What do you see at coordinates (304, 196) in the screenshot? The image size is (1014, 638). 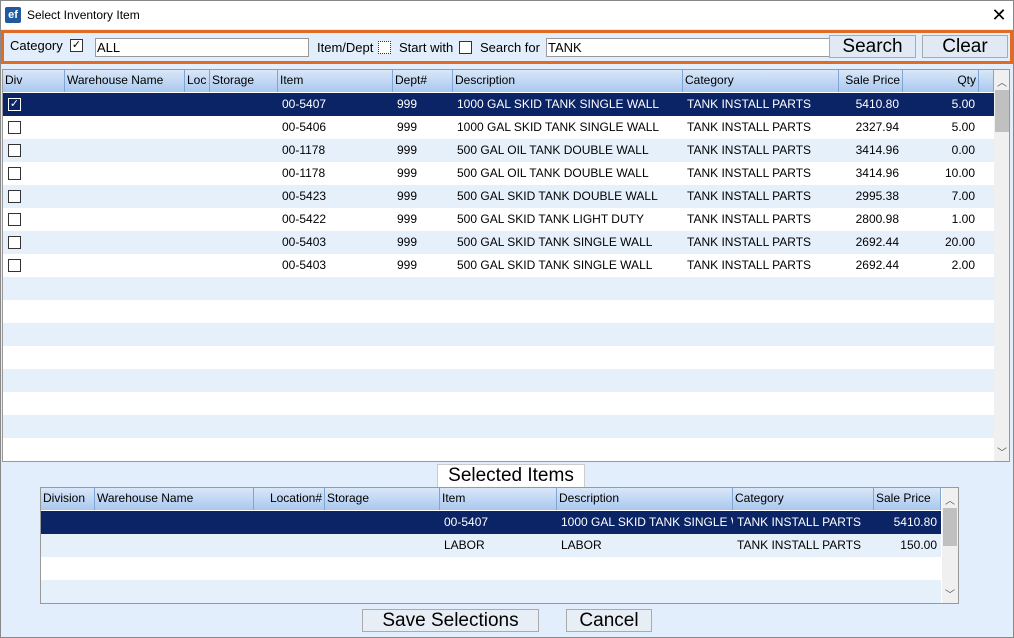 I see `cell-item: 00-5423` at bounding box center [304, 196].